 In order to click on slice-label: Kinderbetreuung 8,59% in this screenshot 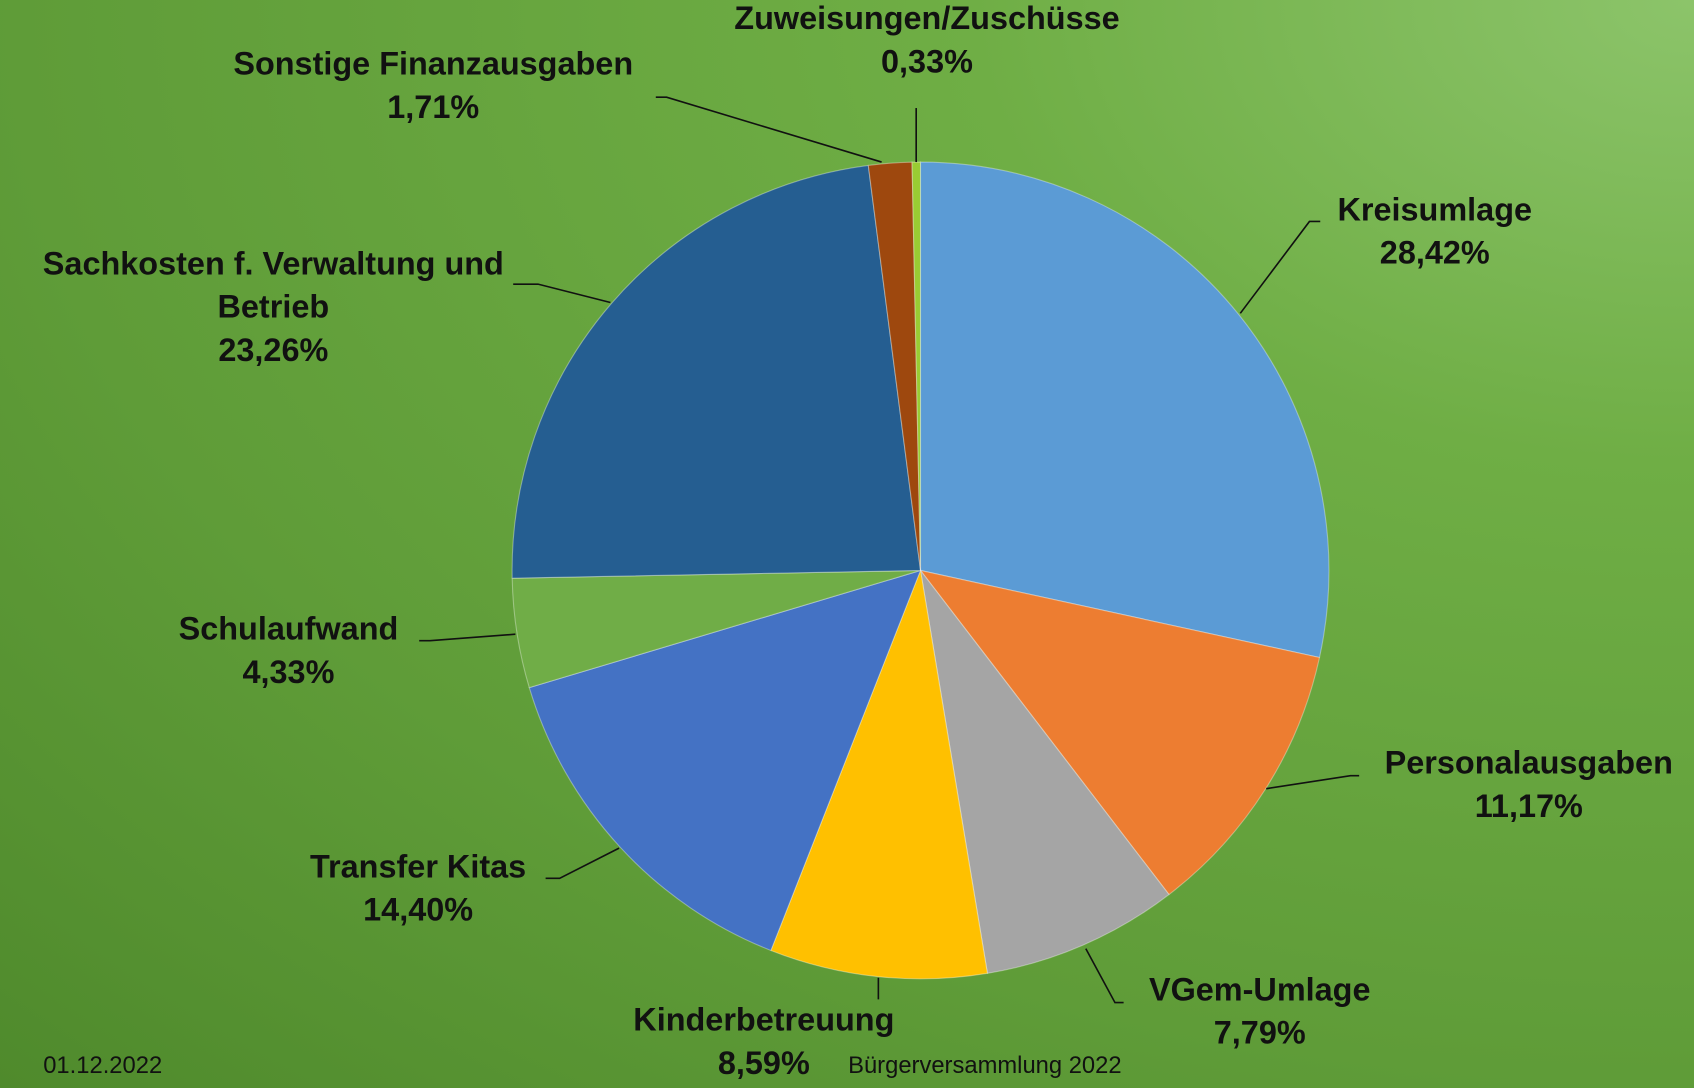, I will do `click(764, 1042)`.